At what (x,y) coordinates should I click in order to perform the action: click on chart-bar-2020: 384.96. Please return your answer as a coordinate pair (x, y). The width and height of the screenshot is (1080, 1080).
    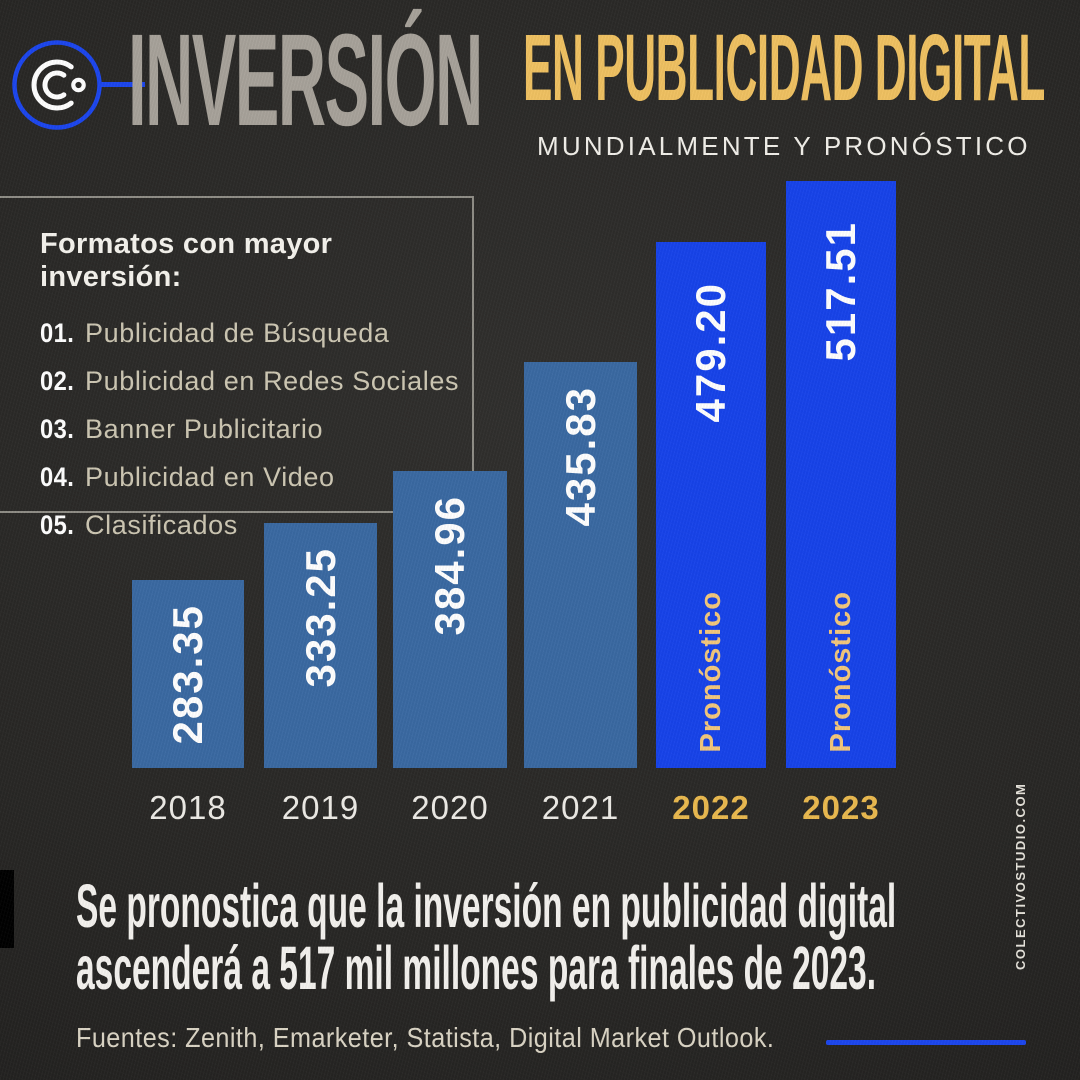
    Looking at the image, I should click on (450, 619).